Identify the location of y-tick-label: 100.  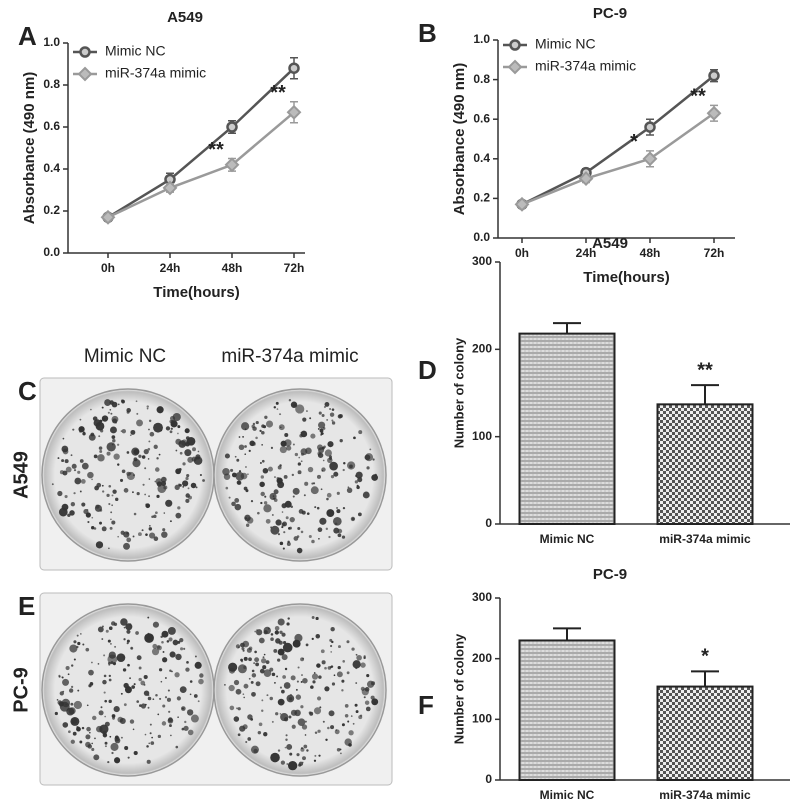
(482, 719).